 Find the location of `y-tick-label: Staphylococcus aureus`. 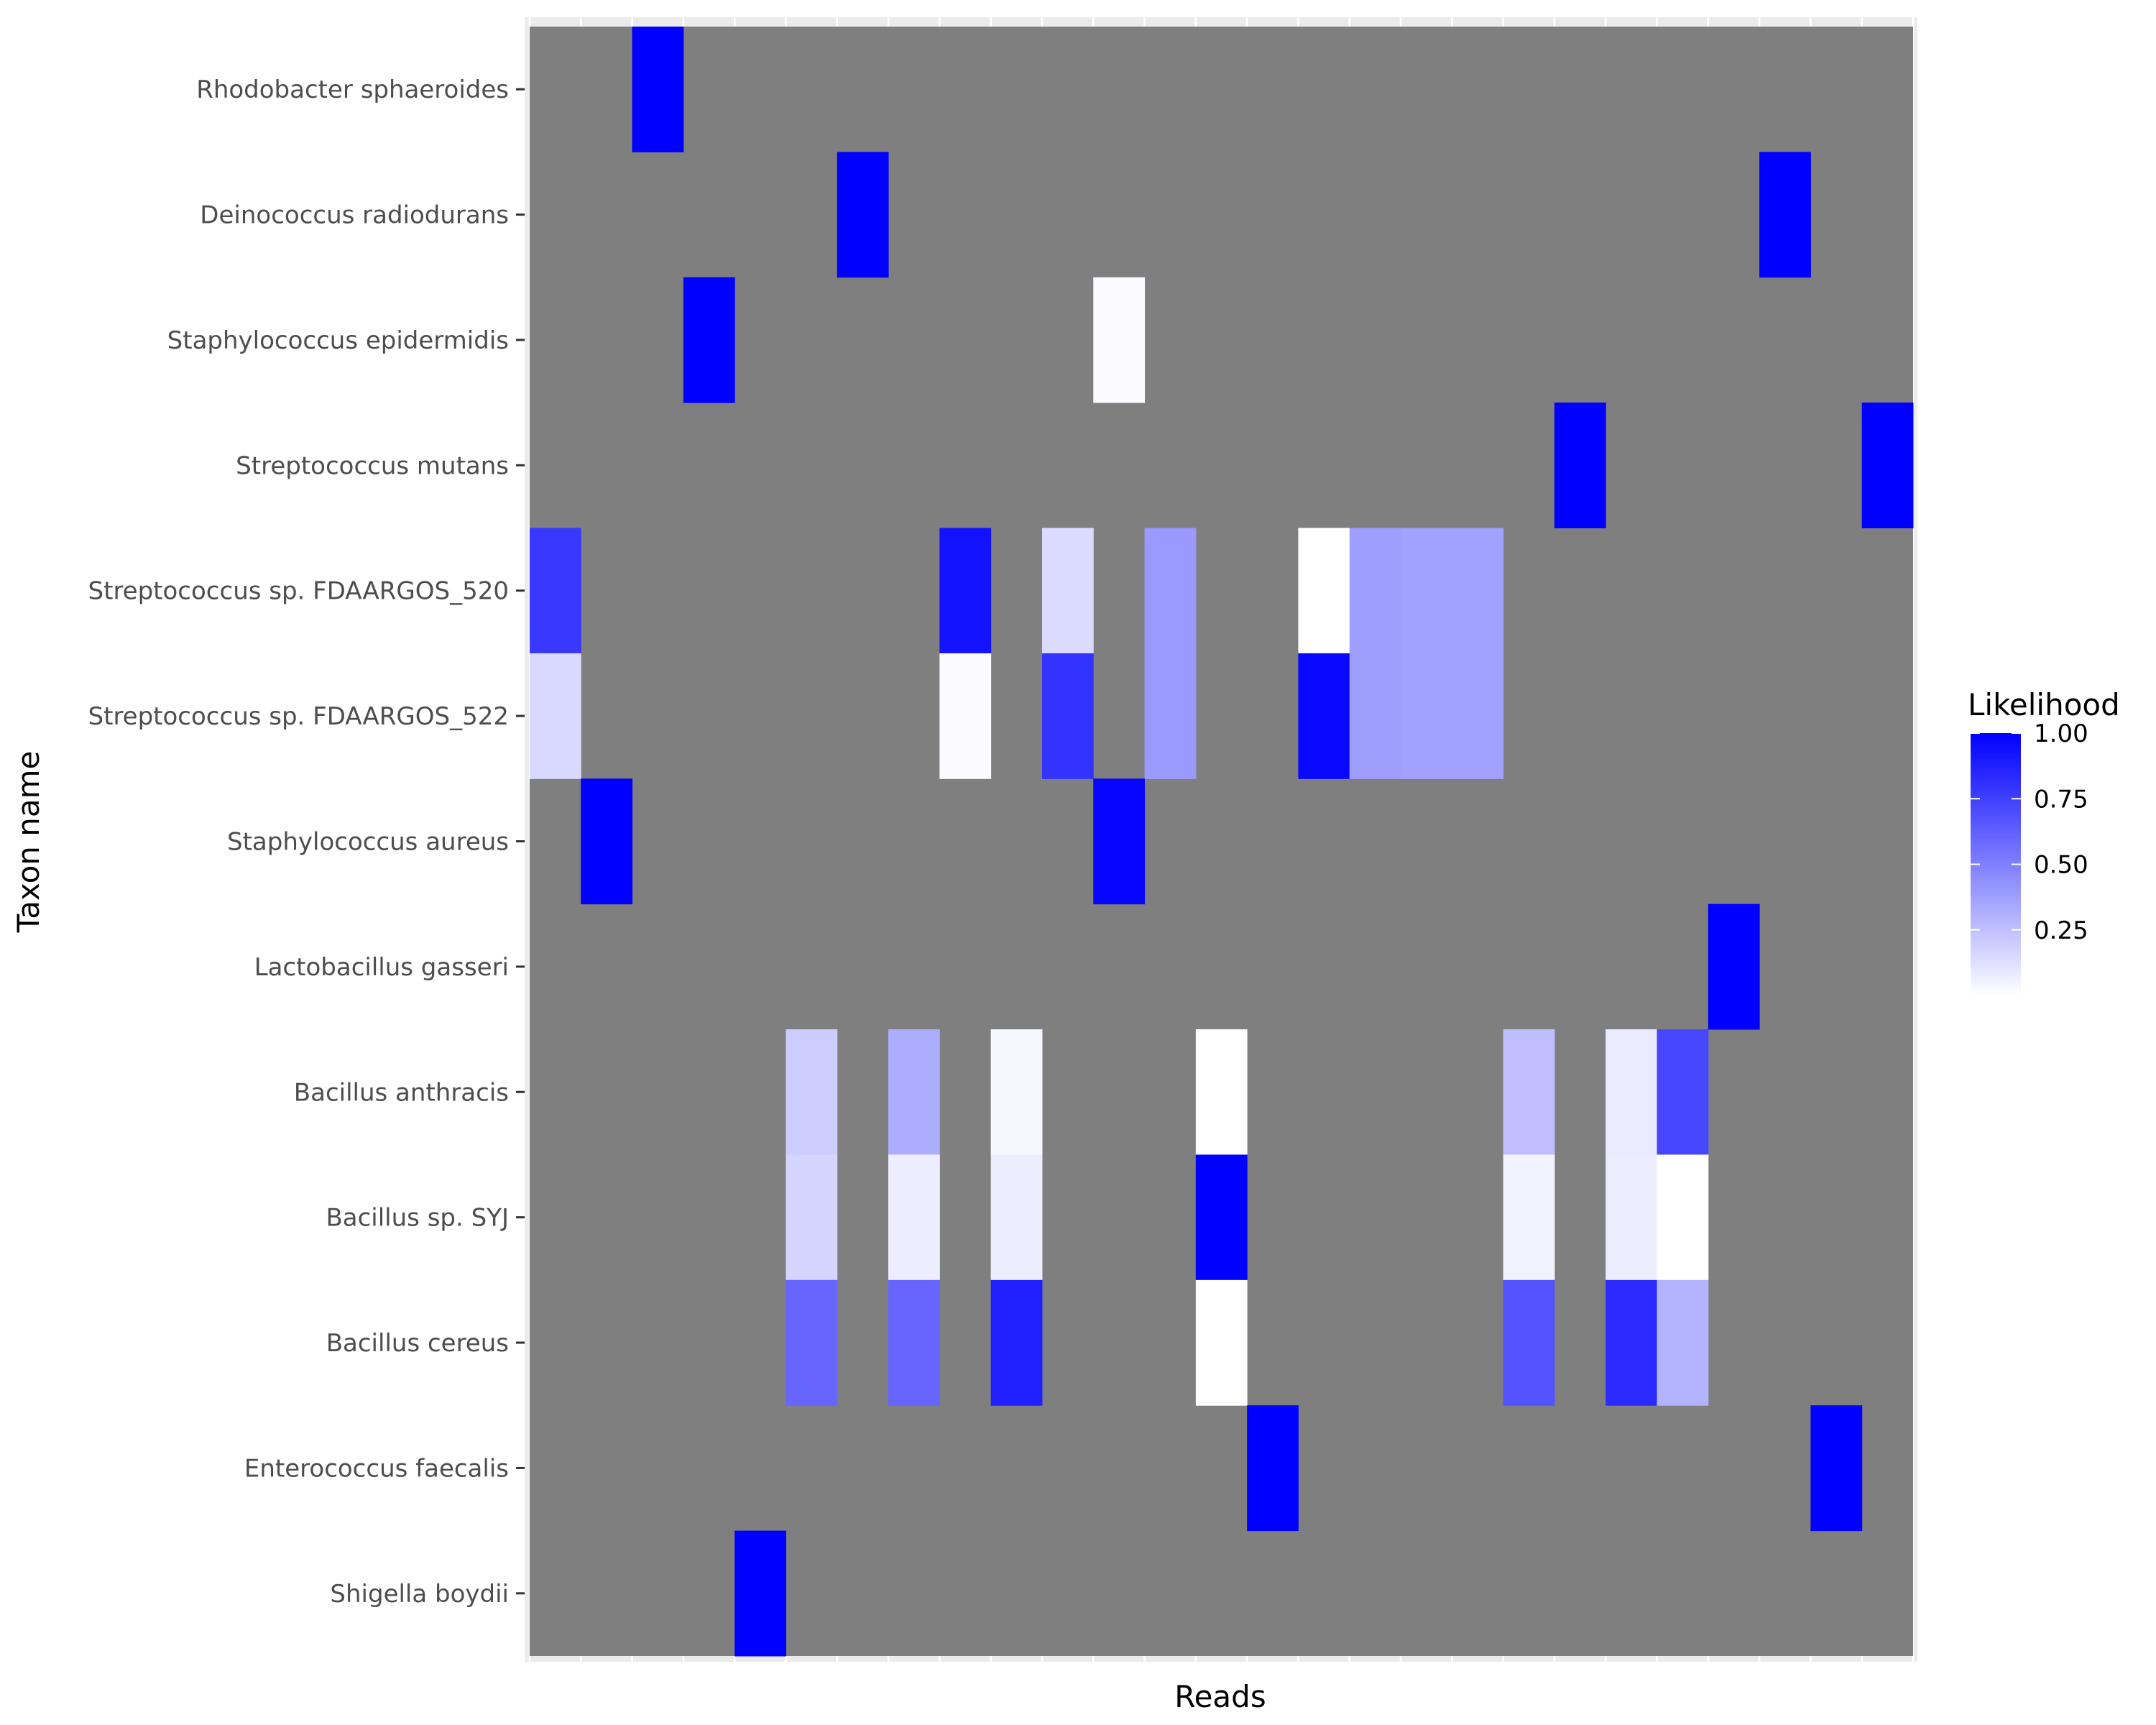

y-tick-label: Staphylococcus aureus is located at coordinates (368, 842).